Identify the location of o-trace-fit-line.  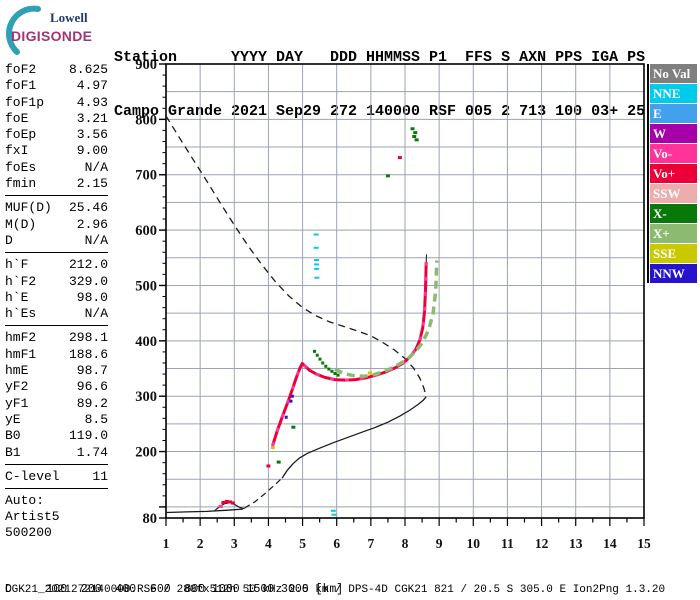
(349, 350).